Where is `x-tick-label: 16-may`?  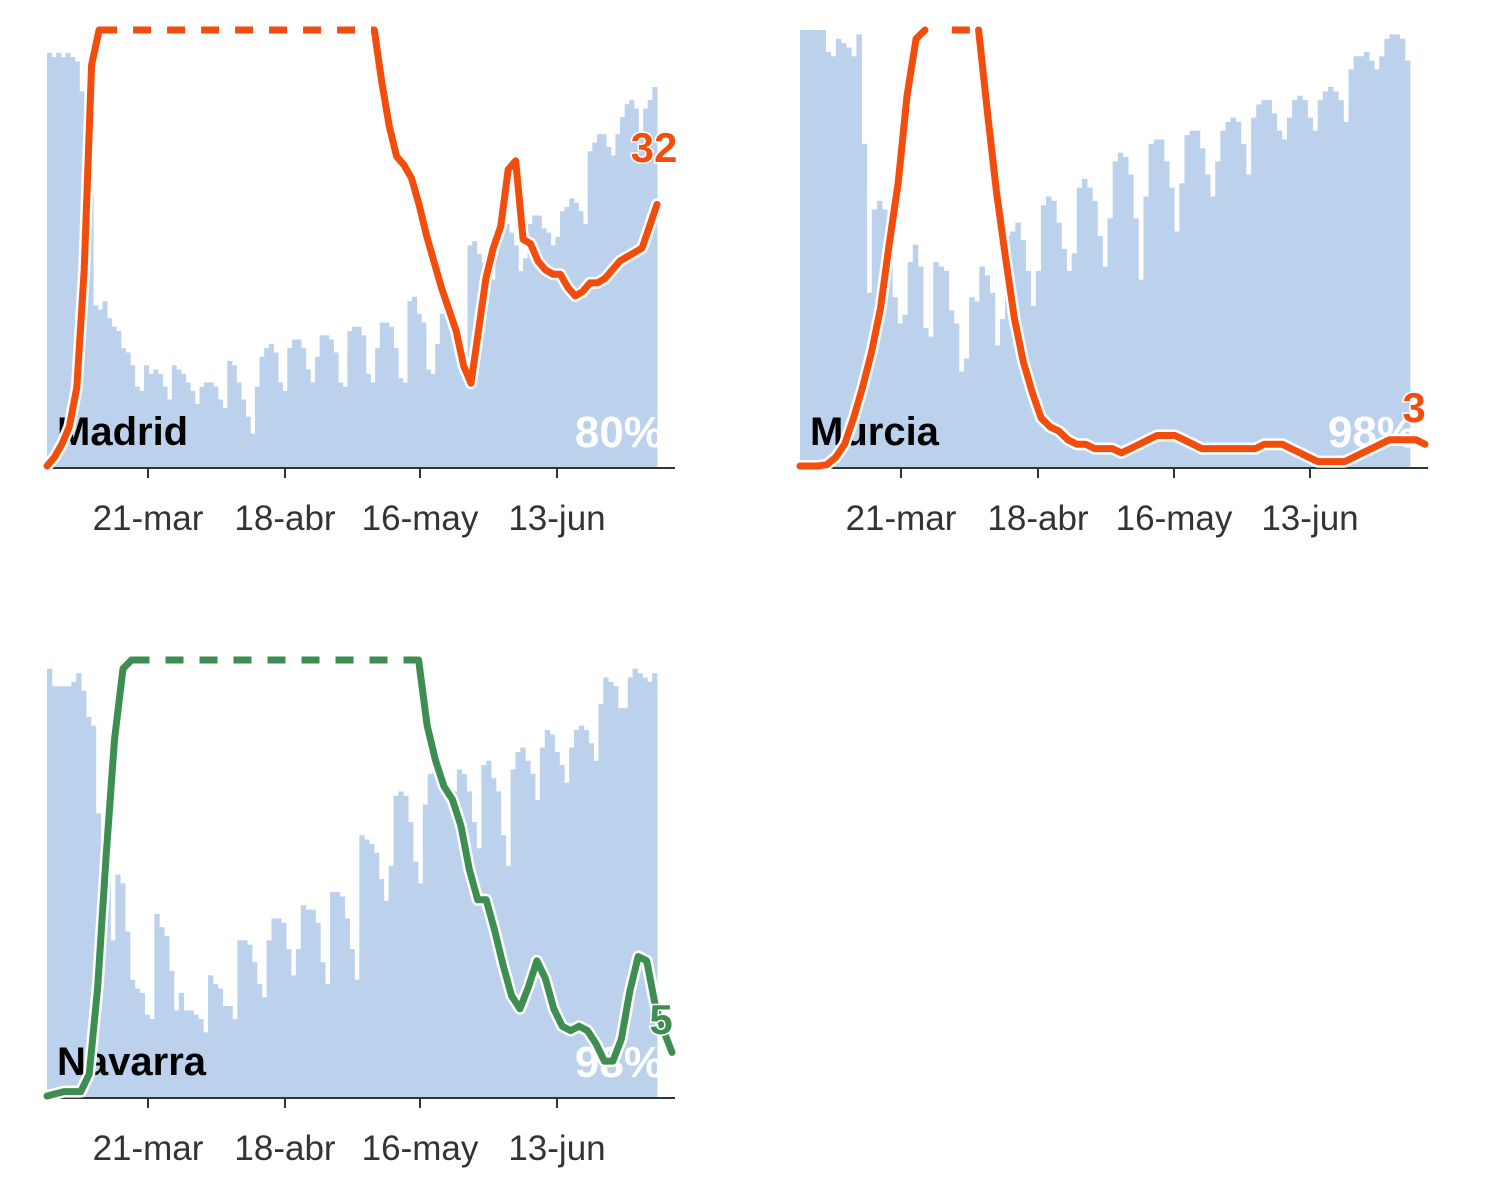
x-tick-label: 16-may is located at coordinates (1174, 518).